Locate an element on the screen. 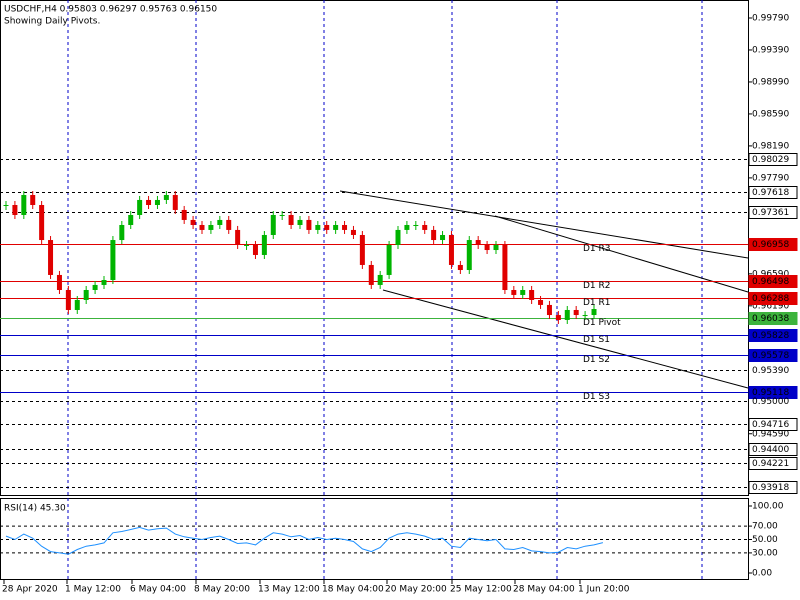 This screenshot has height=600, width=800. pivot-name: D1 Pivot is located at coordinates (602, 323).